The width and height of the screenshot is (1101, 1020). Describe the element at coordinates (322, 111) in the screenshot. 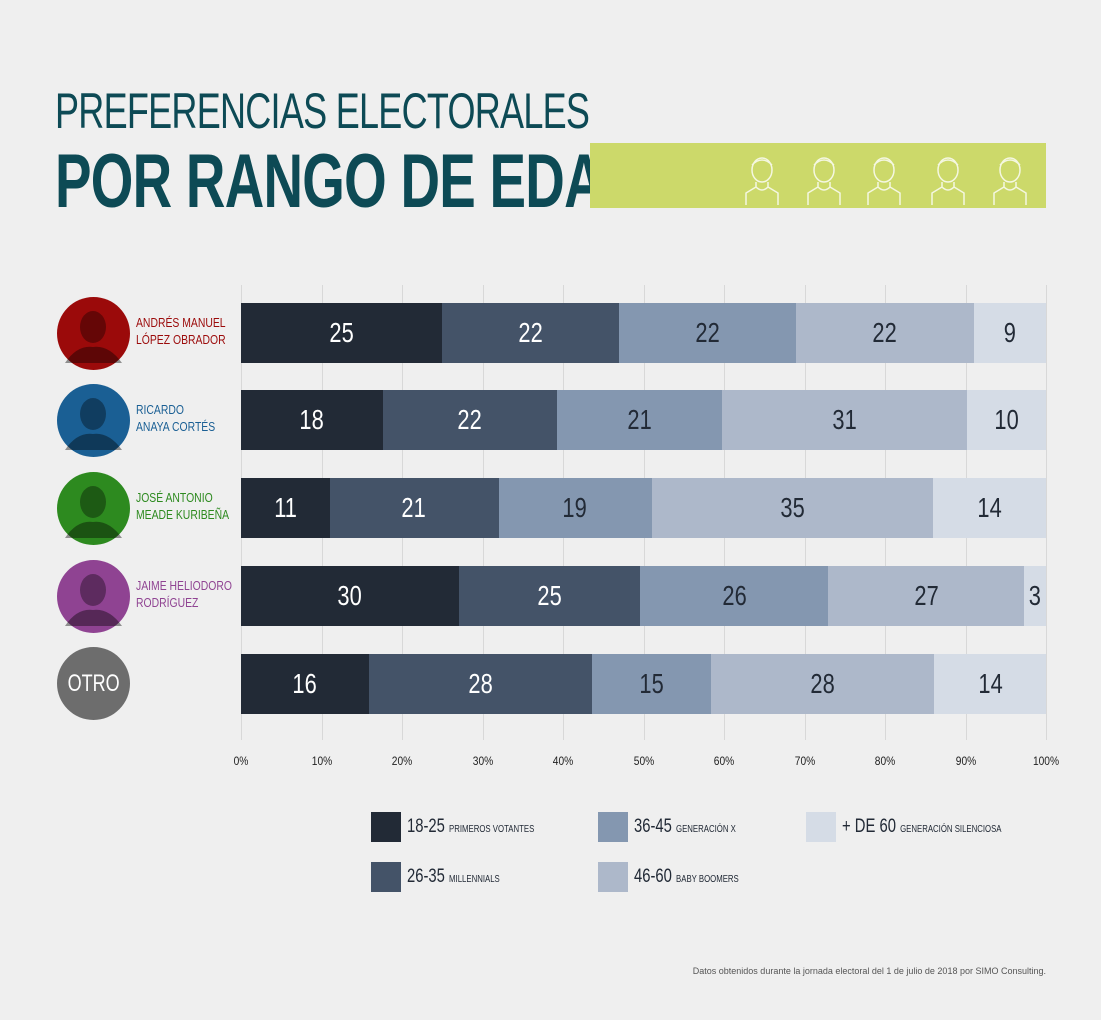

I see `title-line-1: PREFERENCIAS ELECTORALES` at that location.